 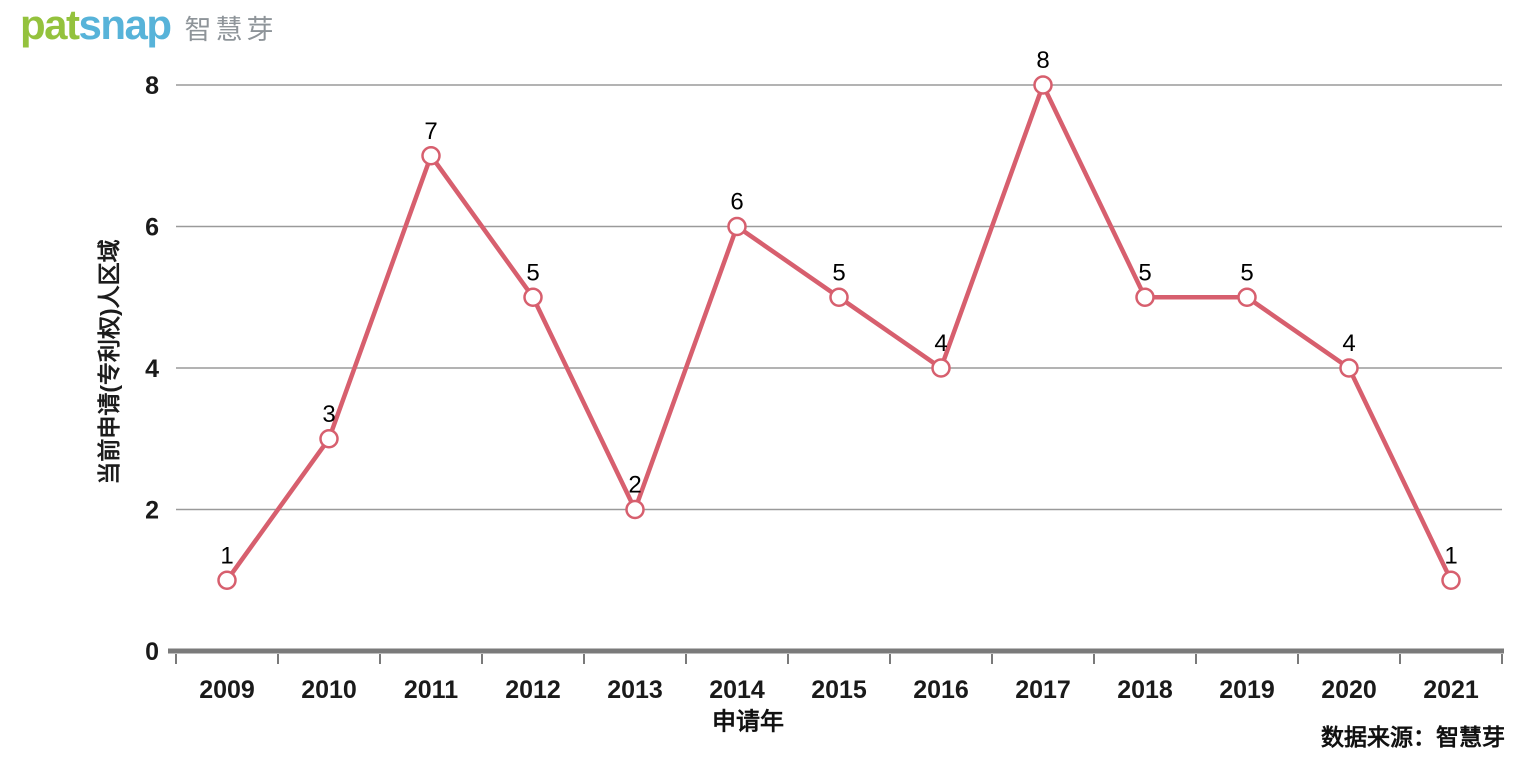 I want to click on logo-text-cn: 智慧芽, so click(x=231, y=30).